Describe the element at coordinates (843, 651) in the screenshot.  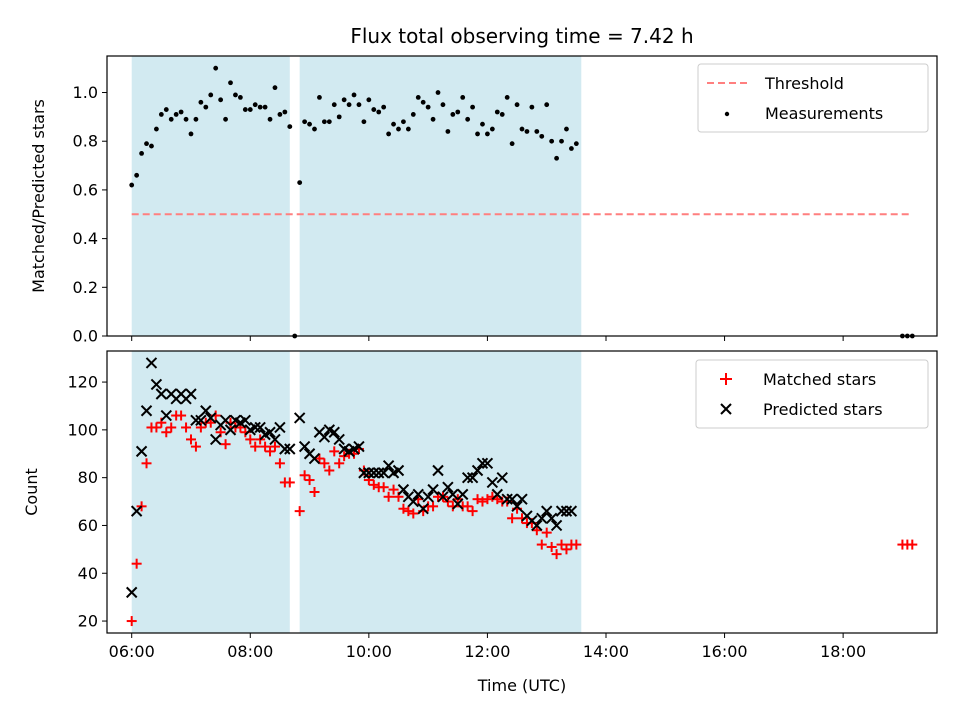
I see `x-tick-label: 18:00` at that location.